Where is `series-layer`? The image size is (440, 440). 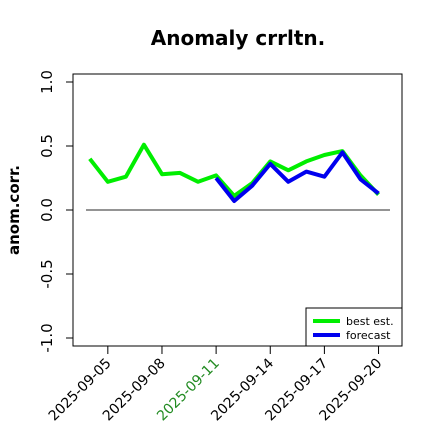
series-layer is located at coordinates (234, 172).